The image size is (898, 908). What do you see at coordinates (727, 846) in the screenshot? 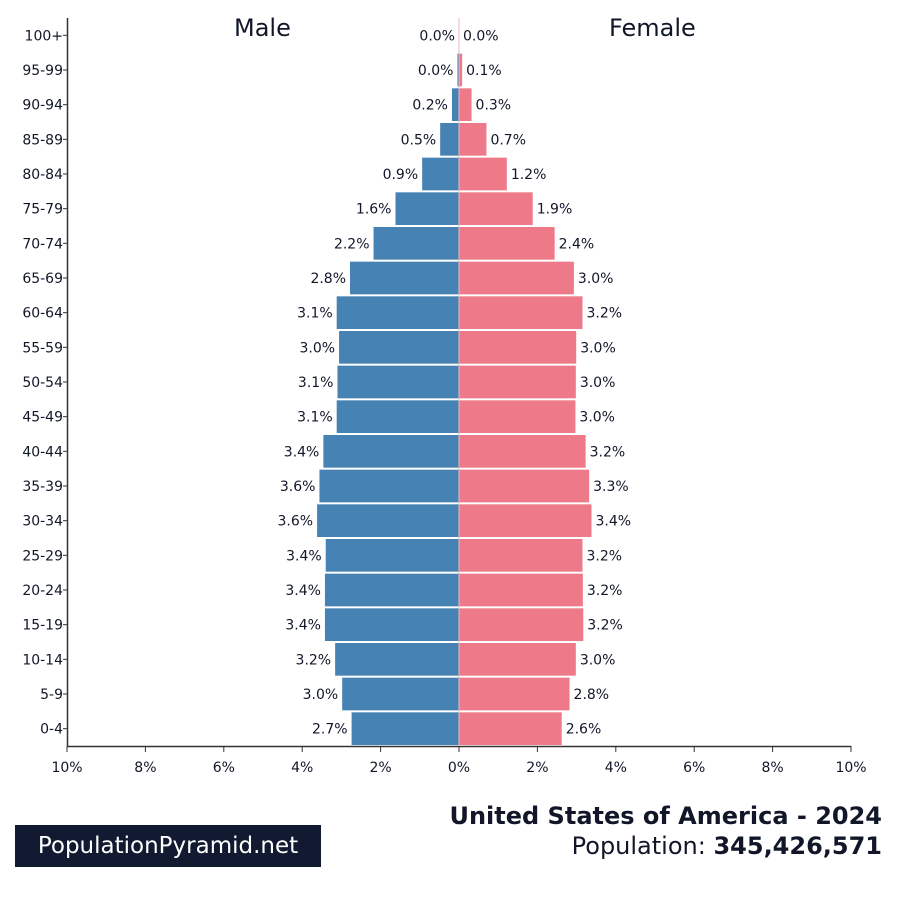
I see `population-line: Population: 345,426,571` at bounding box center [727, 846].